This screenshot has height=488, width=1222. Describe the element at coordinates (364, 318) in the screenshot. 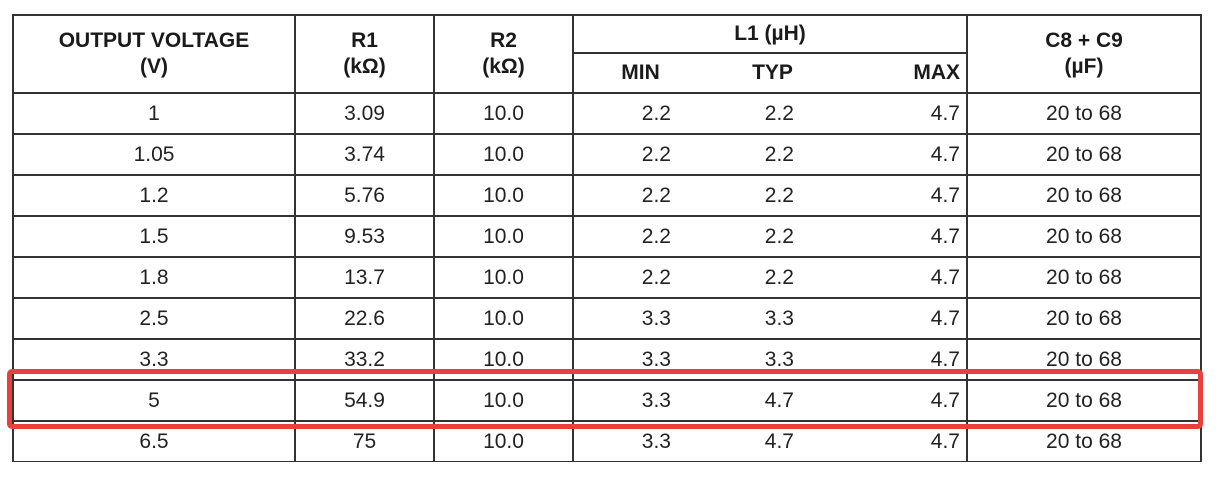

I see `r1-cell: 22.6` at that location.